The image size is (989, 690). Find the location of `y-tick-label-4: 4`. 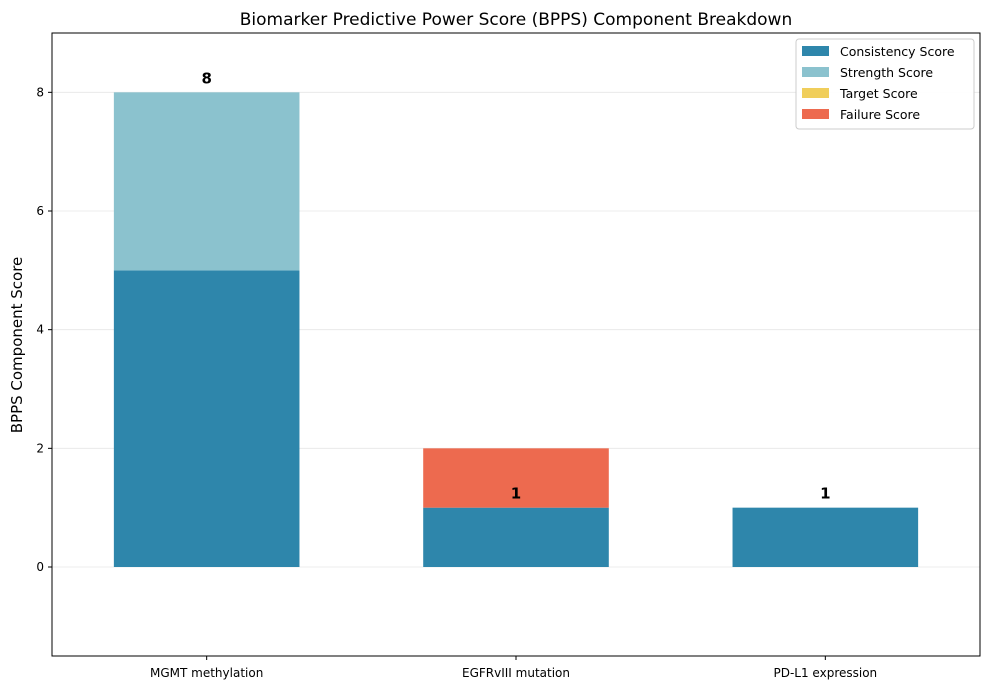

y-tick-label-4: 4 is located at coordinates (40, 330).